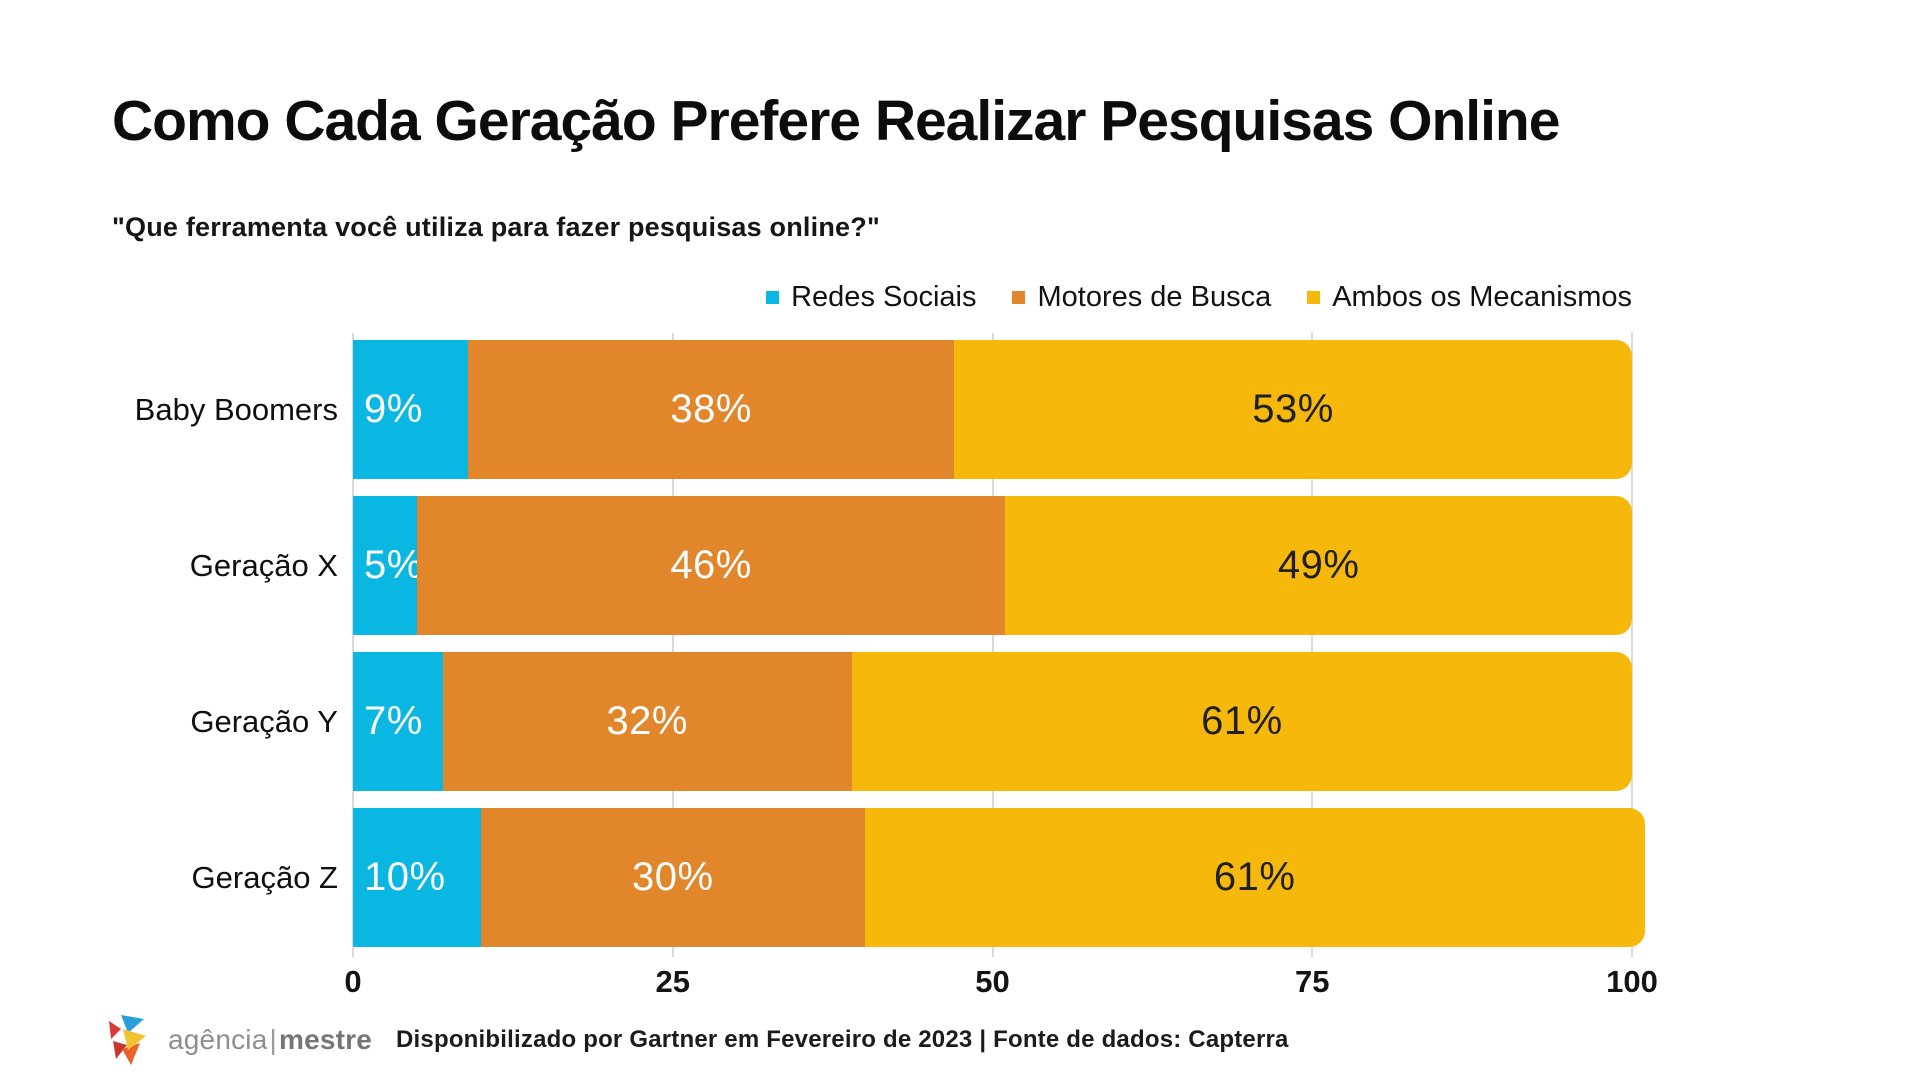 The height and width of the screenshot is (1080, 1920). I want to click on stacked-bar-geracao-z: 10% 30% 61%, so click(999, 877).